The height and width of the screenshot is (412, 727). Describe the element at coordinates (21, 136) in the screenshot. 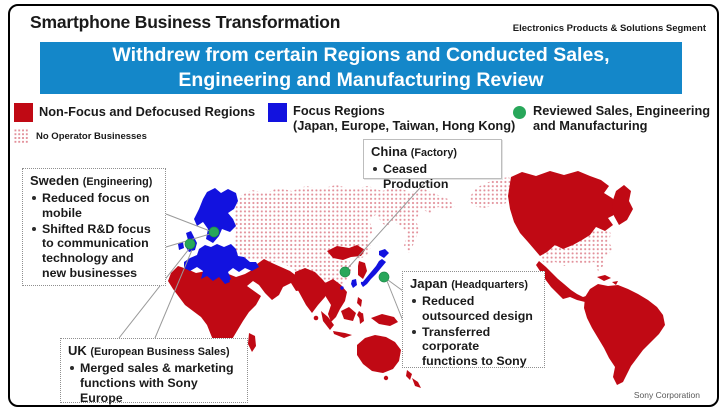

I see `legend-no-operator-swatch` at that location.